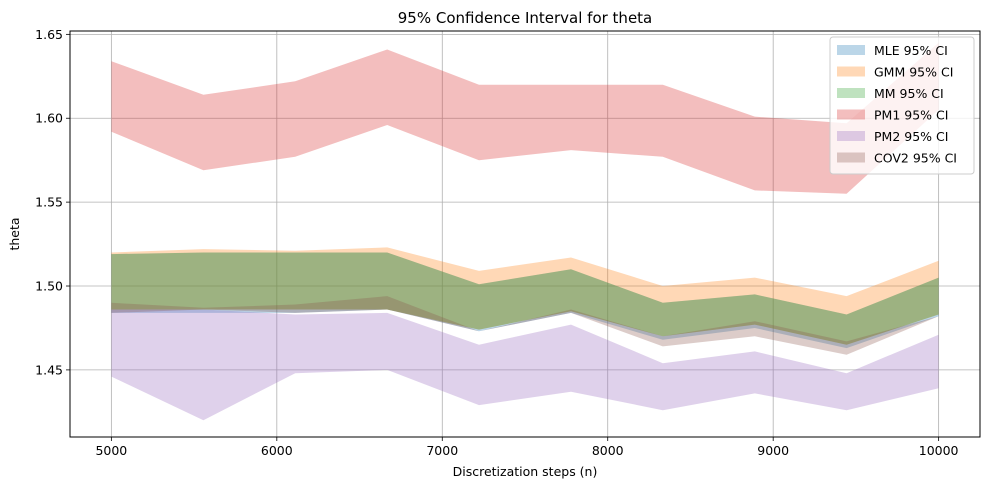  Describe the element at coordinates (773, 450) in the screenshot. I see `x-tick-label: 9000` at that location.